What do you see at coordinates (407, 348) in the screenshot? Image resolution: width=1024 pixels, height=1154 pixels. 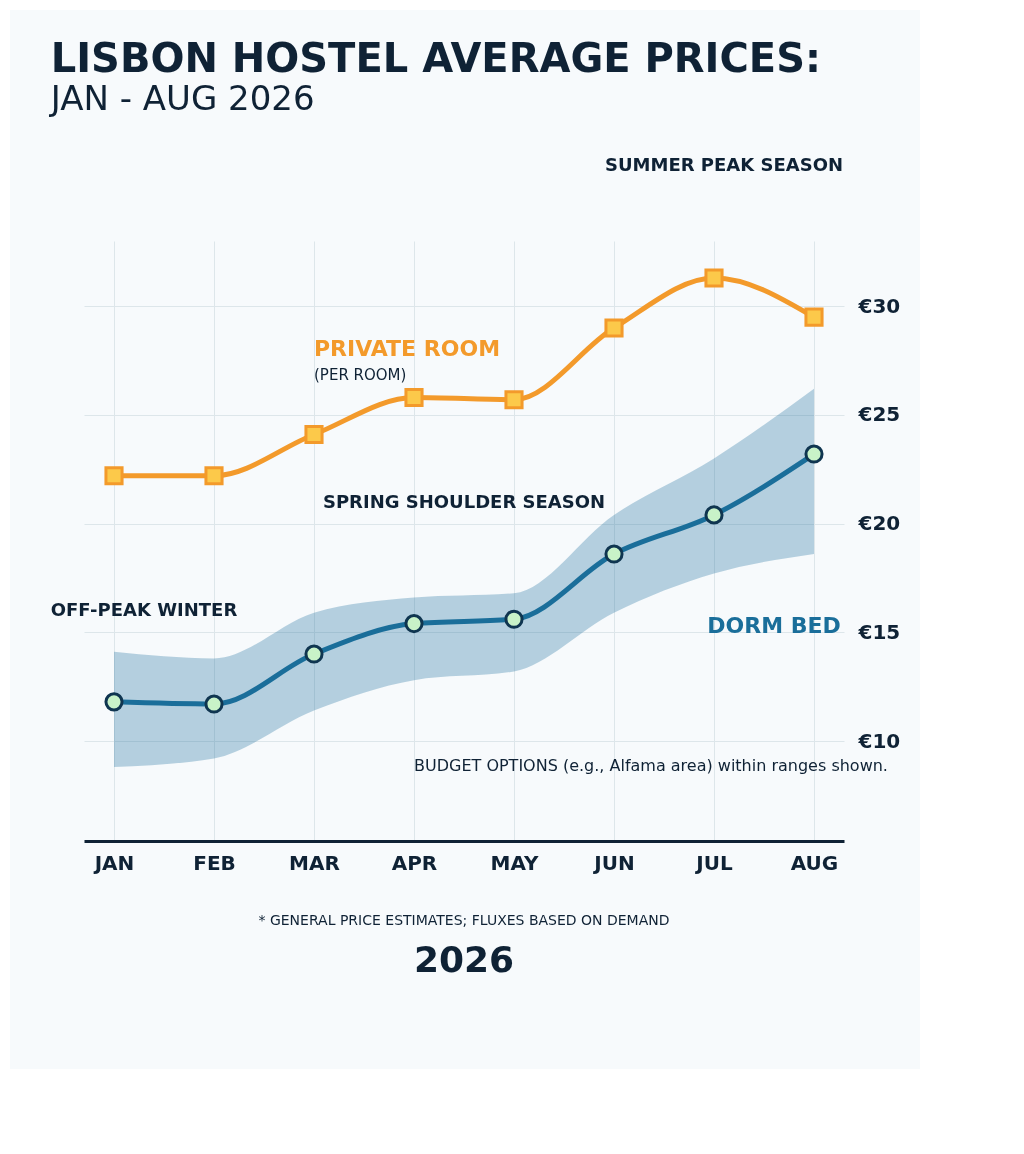 I see `series-label: PRIVATE ROOM` at bounding box center [407, 348].